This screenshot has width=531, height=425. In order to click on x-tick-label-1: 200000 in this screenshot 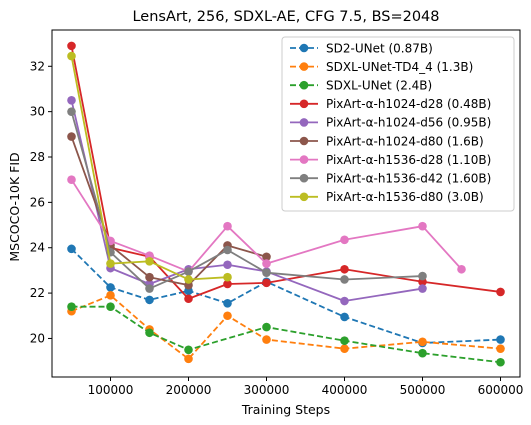, I will do `click(189, 390)`.